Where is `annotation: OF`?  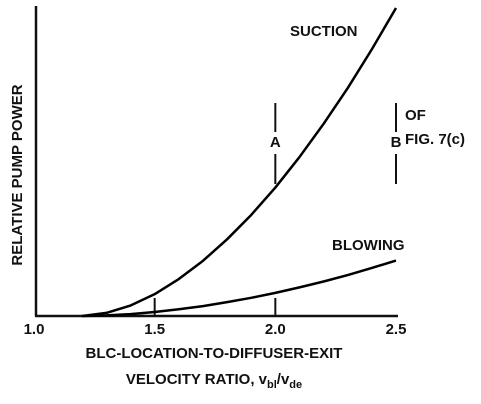 annotation: OF is located at coordinates (415, 115).